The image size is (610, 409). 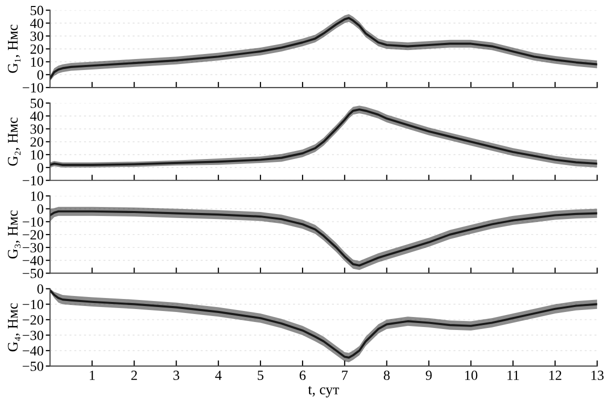 I want to click on y-axis-title: G₂, Нмс, so click(x=14, y=142).